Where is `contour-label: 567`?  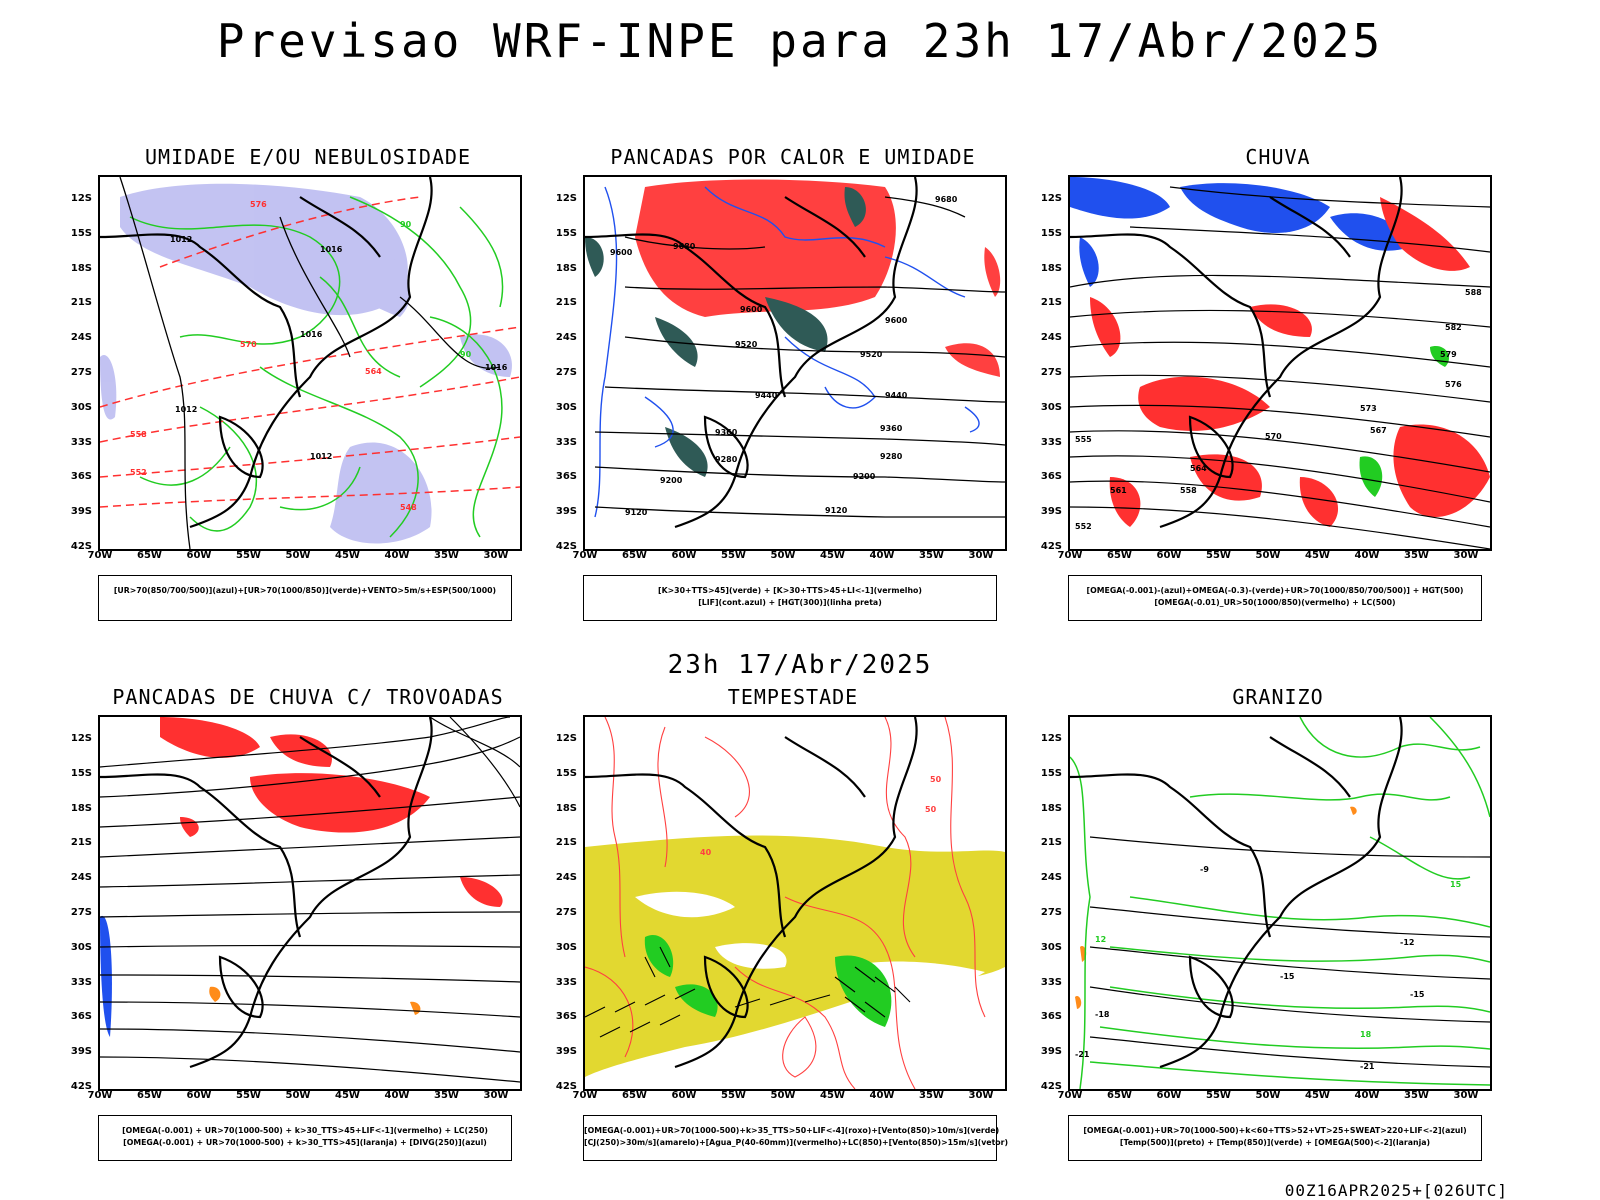
contour-label: 567 is located at coordinates (1378, 430).